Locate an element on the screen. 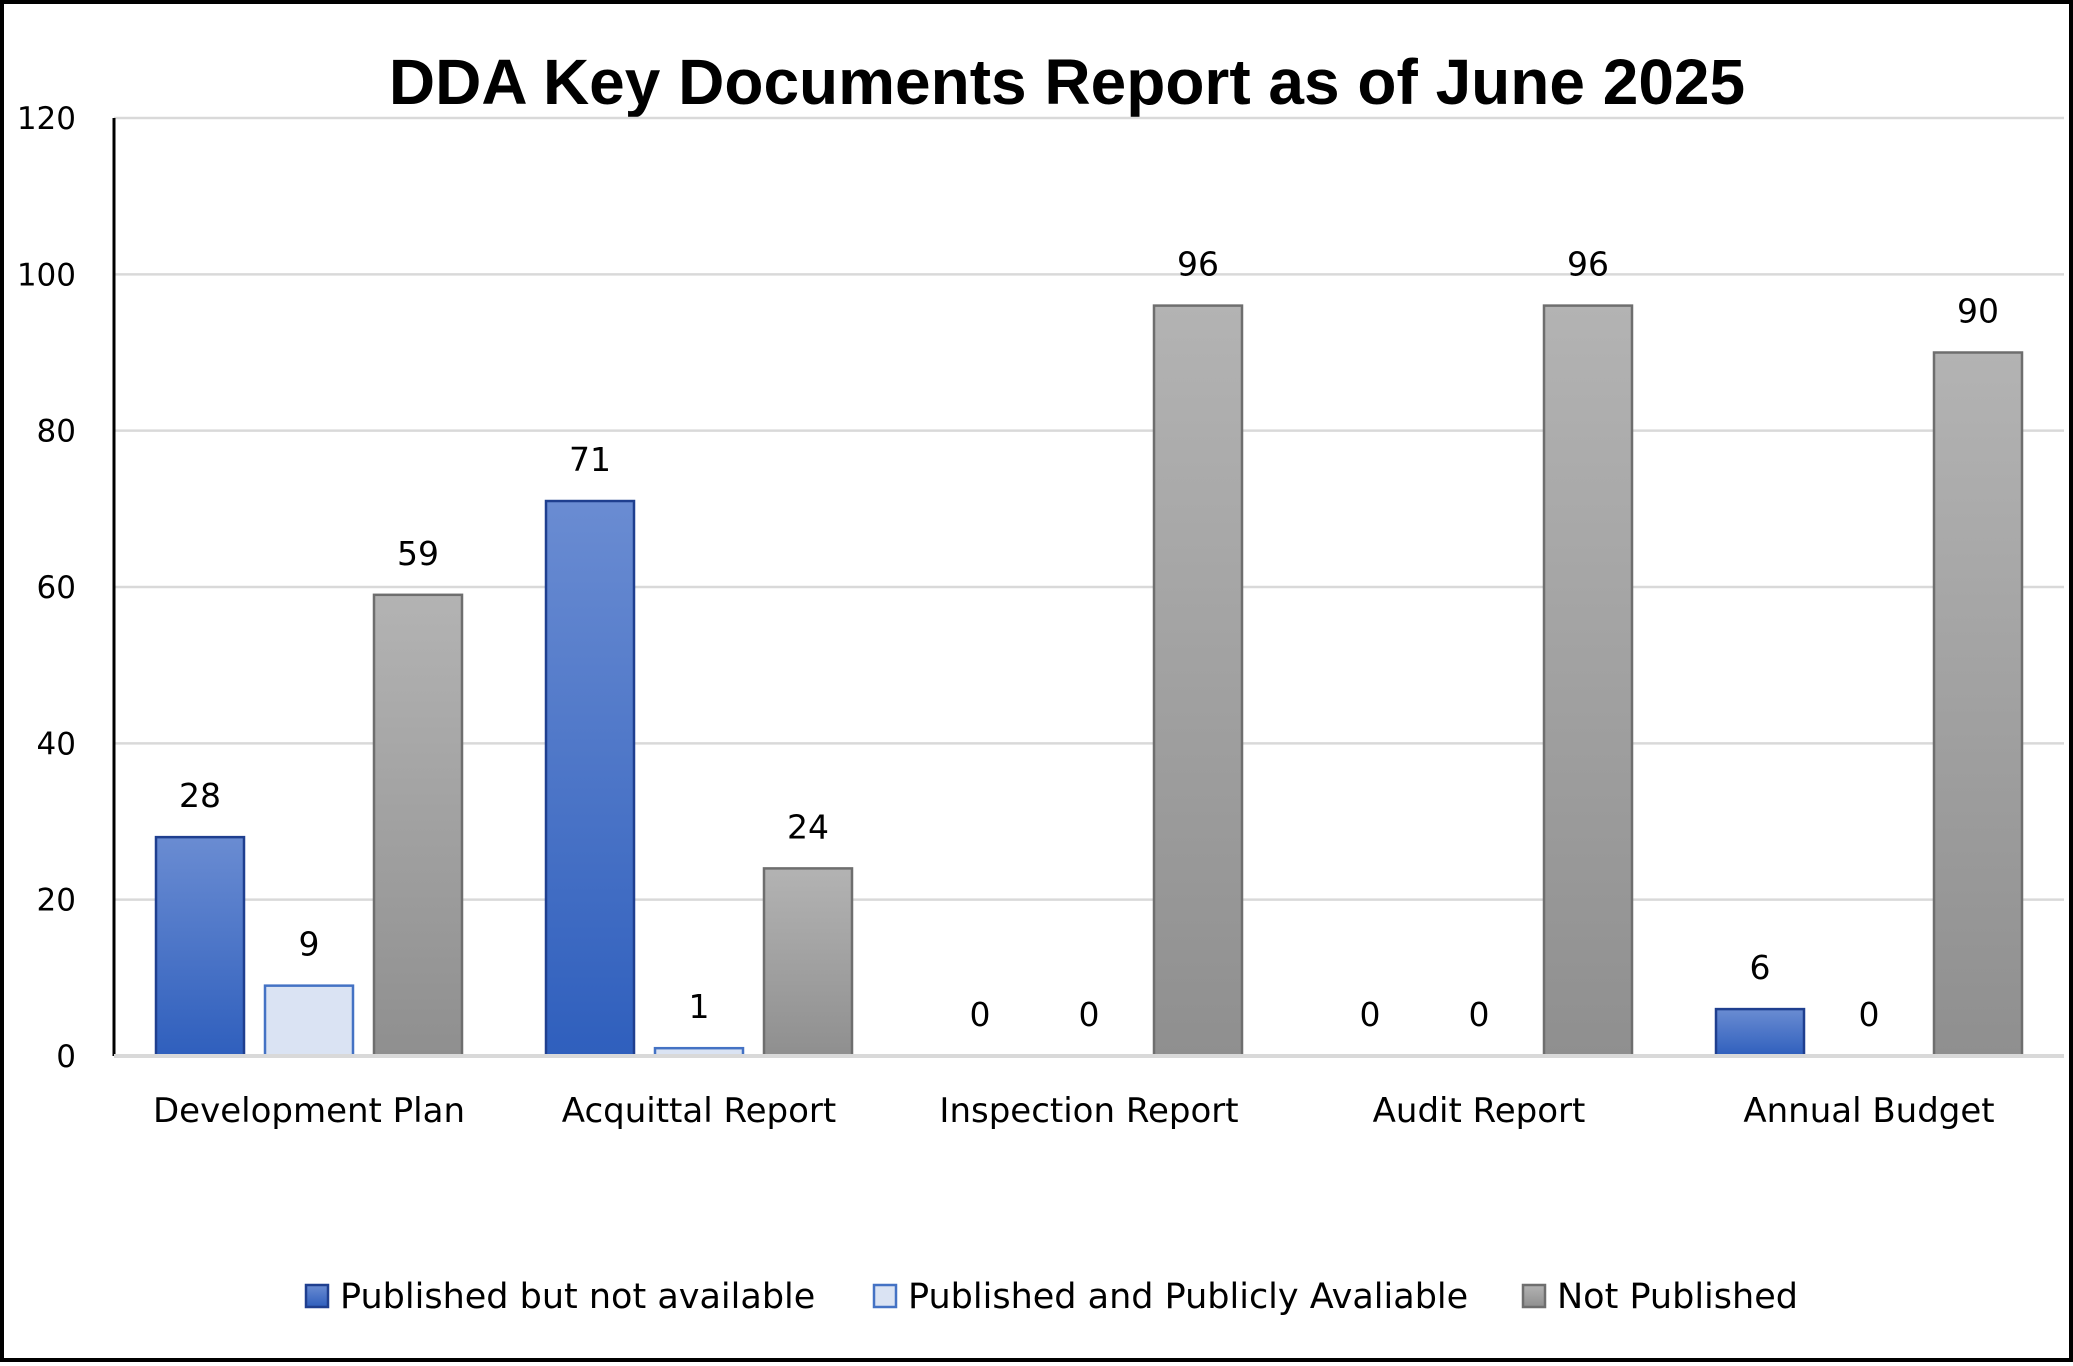 The image size is (2073, 1366). category-label-acquittal-report: Acquittal Report is located at coordinates (699, 1111).